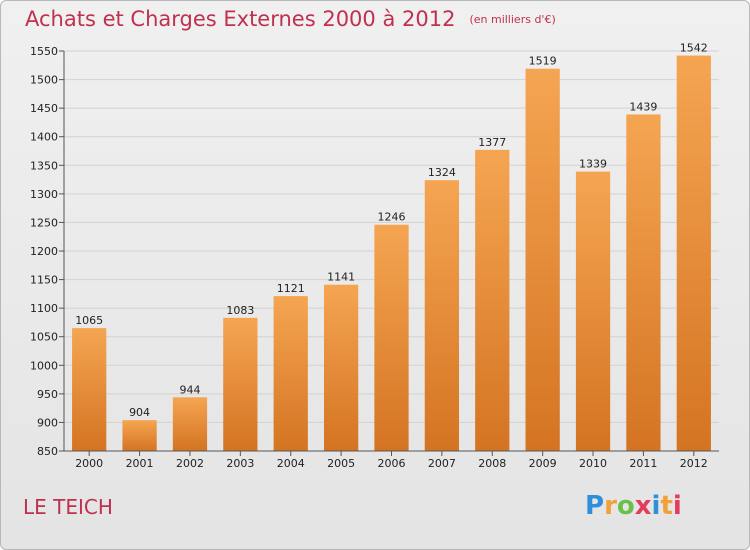 This screenshot has height=550, width=750. What do you see at coordinates (44, 137) in the screenshot?
I see `y-tick-label: 1400` at bounding box center [44, 137].